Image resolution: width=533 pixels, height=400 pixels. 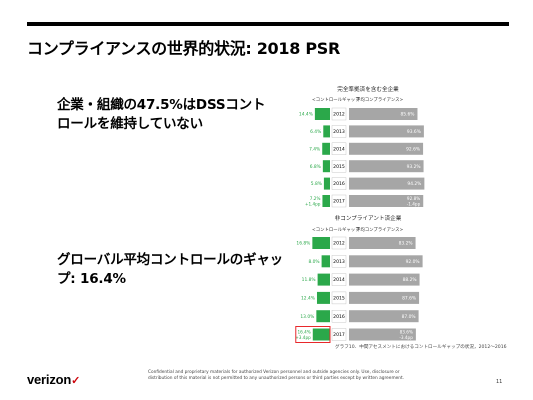 I want to click on gap-label-2017: 16.4%, so click(x=303, y=332).